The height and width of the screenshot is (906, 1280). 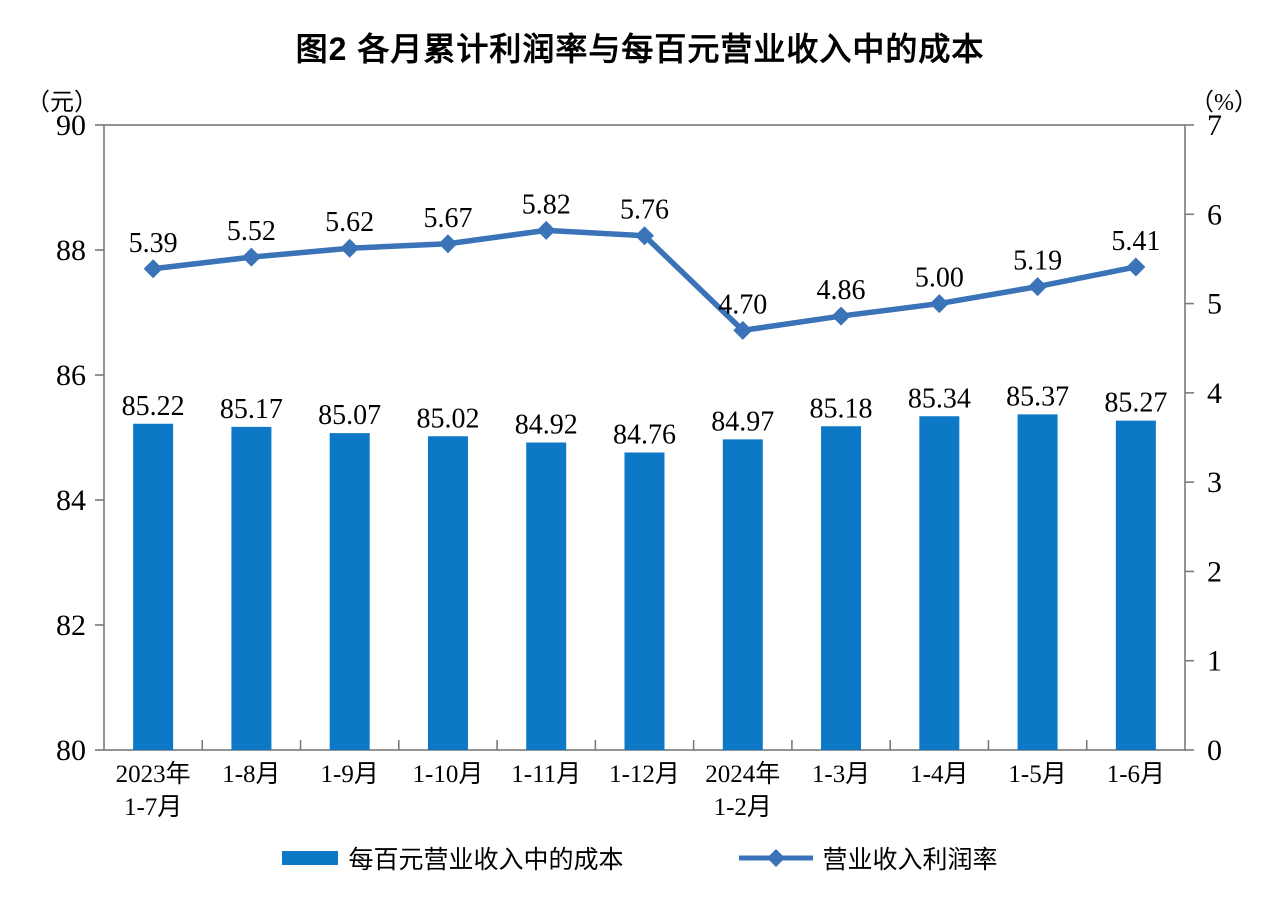 What do you see at coordinates (71, 500) in the screenshot?
I see `y-left-tick-label: 84` at bounding box center [71, 500].